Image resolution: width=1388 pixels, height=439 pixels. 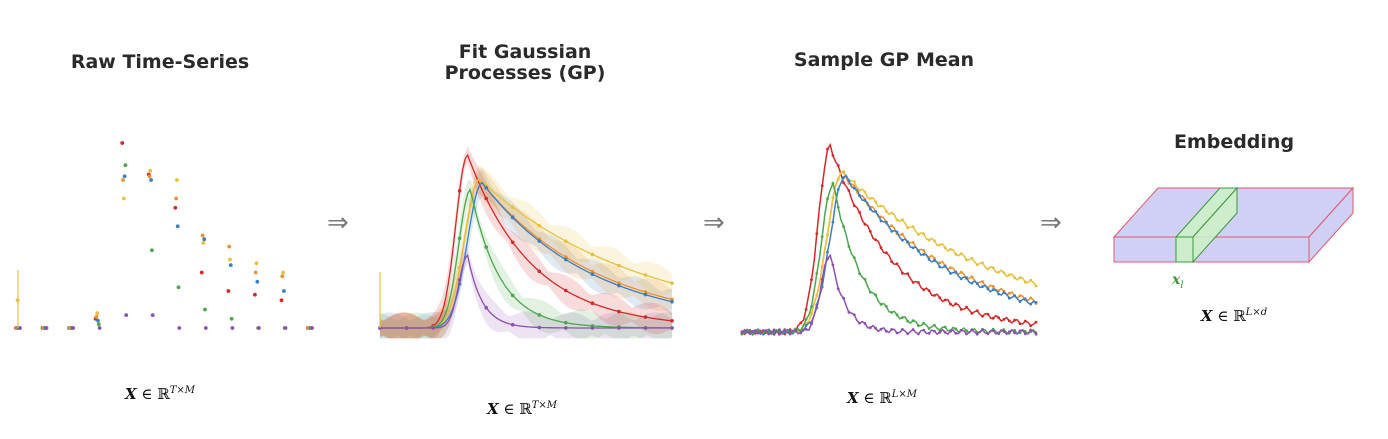 What do you see at coordinates (619, 285) in the screenshot?
I see `gp-obs-blue` at bounding box center [619, 285].